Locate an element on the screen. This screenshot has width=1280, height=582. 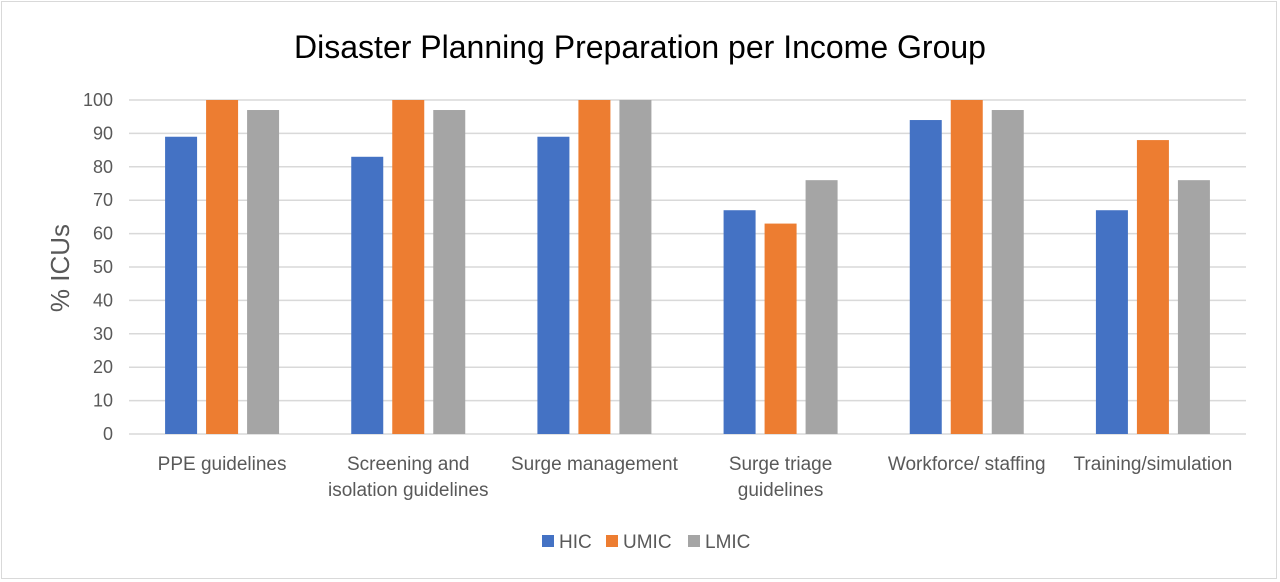
y-axis-label: % ICUs is located at coordinates (60, 268).